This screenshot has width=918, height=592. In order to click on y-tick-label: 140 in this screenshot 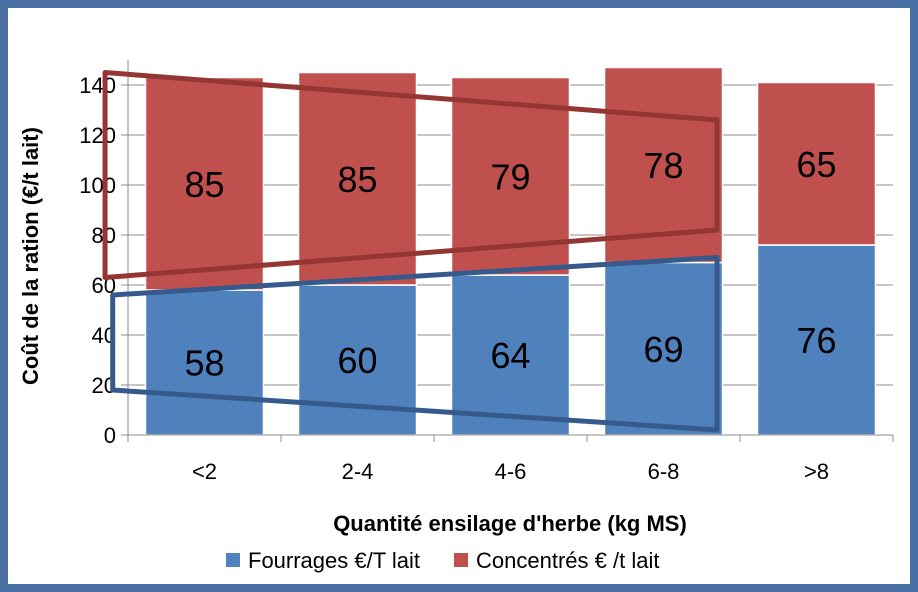, I will do `click(97, 85)`.